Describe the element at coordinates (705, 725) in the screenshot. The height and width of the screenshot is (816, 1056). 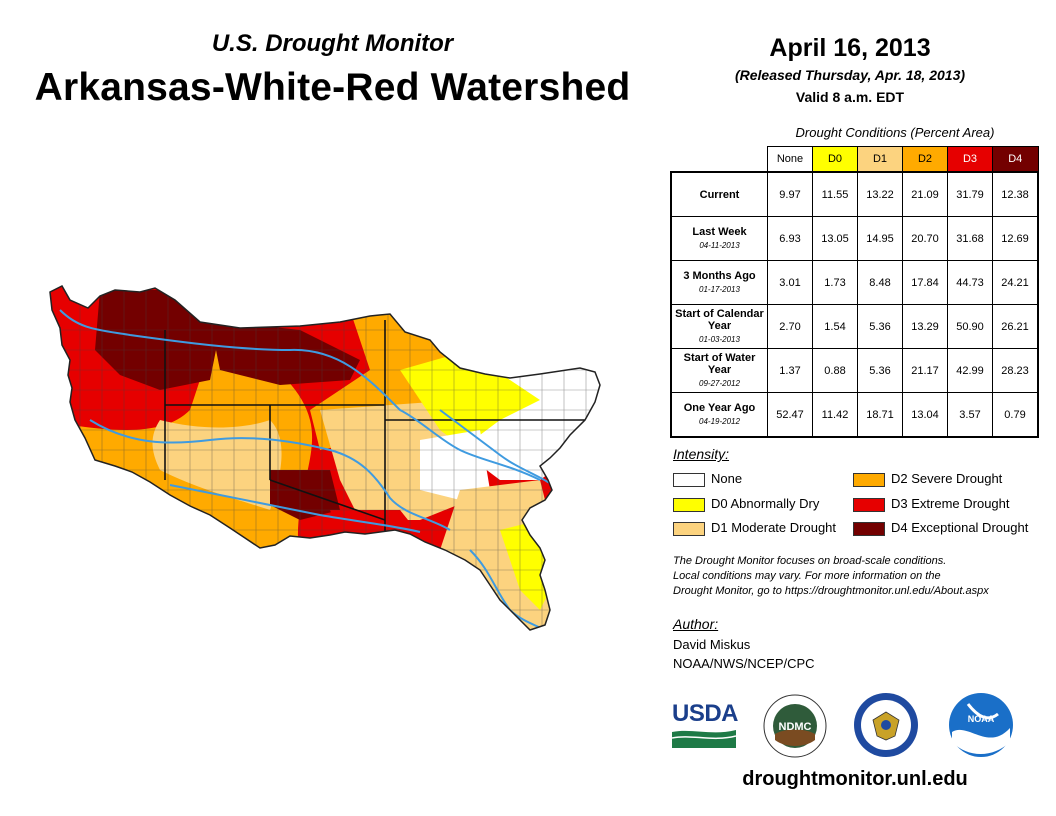
I see `usda-logo: USDA` at that location.